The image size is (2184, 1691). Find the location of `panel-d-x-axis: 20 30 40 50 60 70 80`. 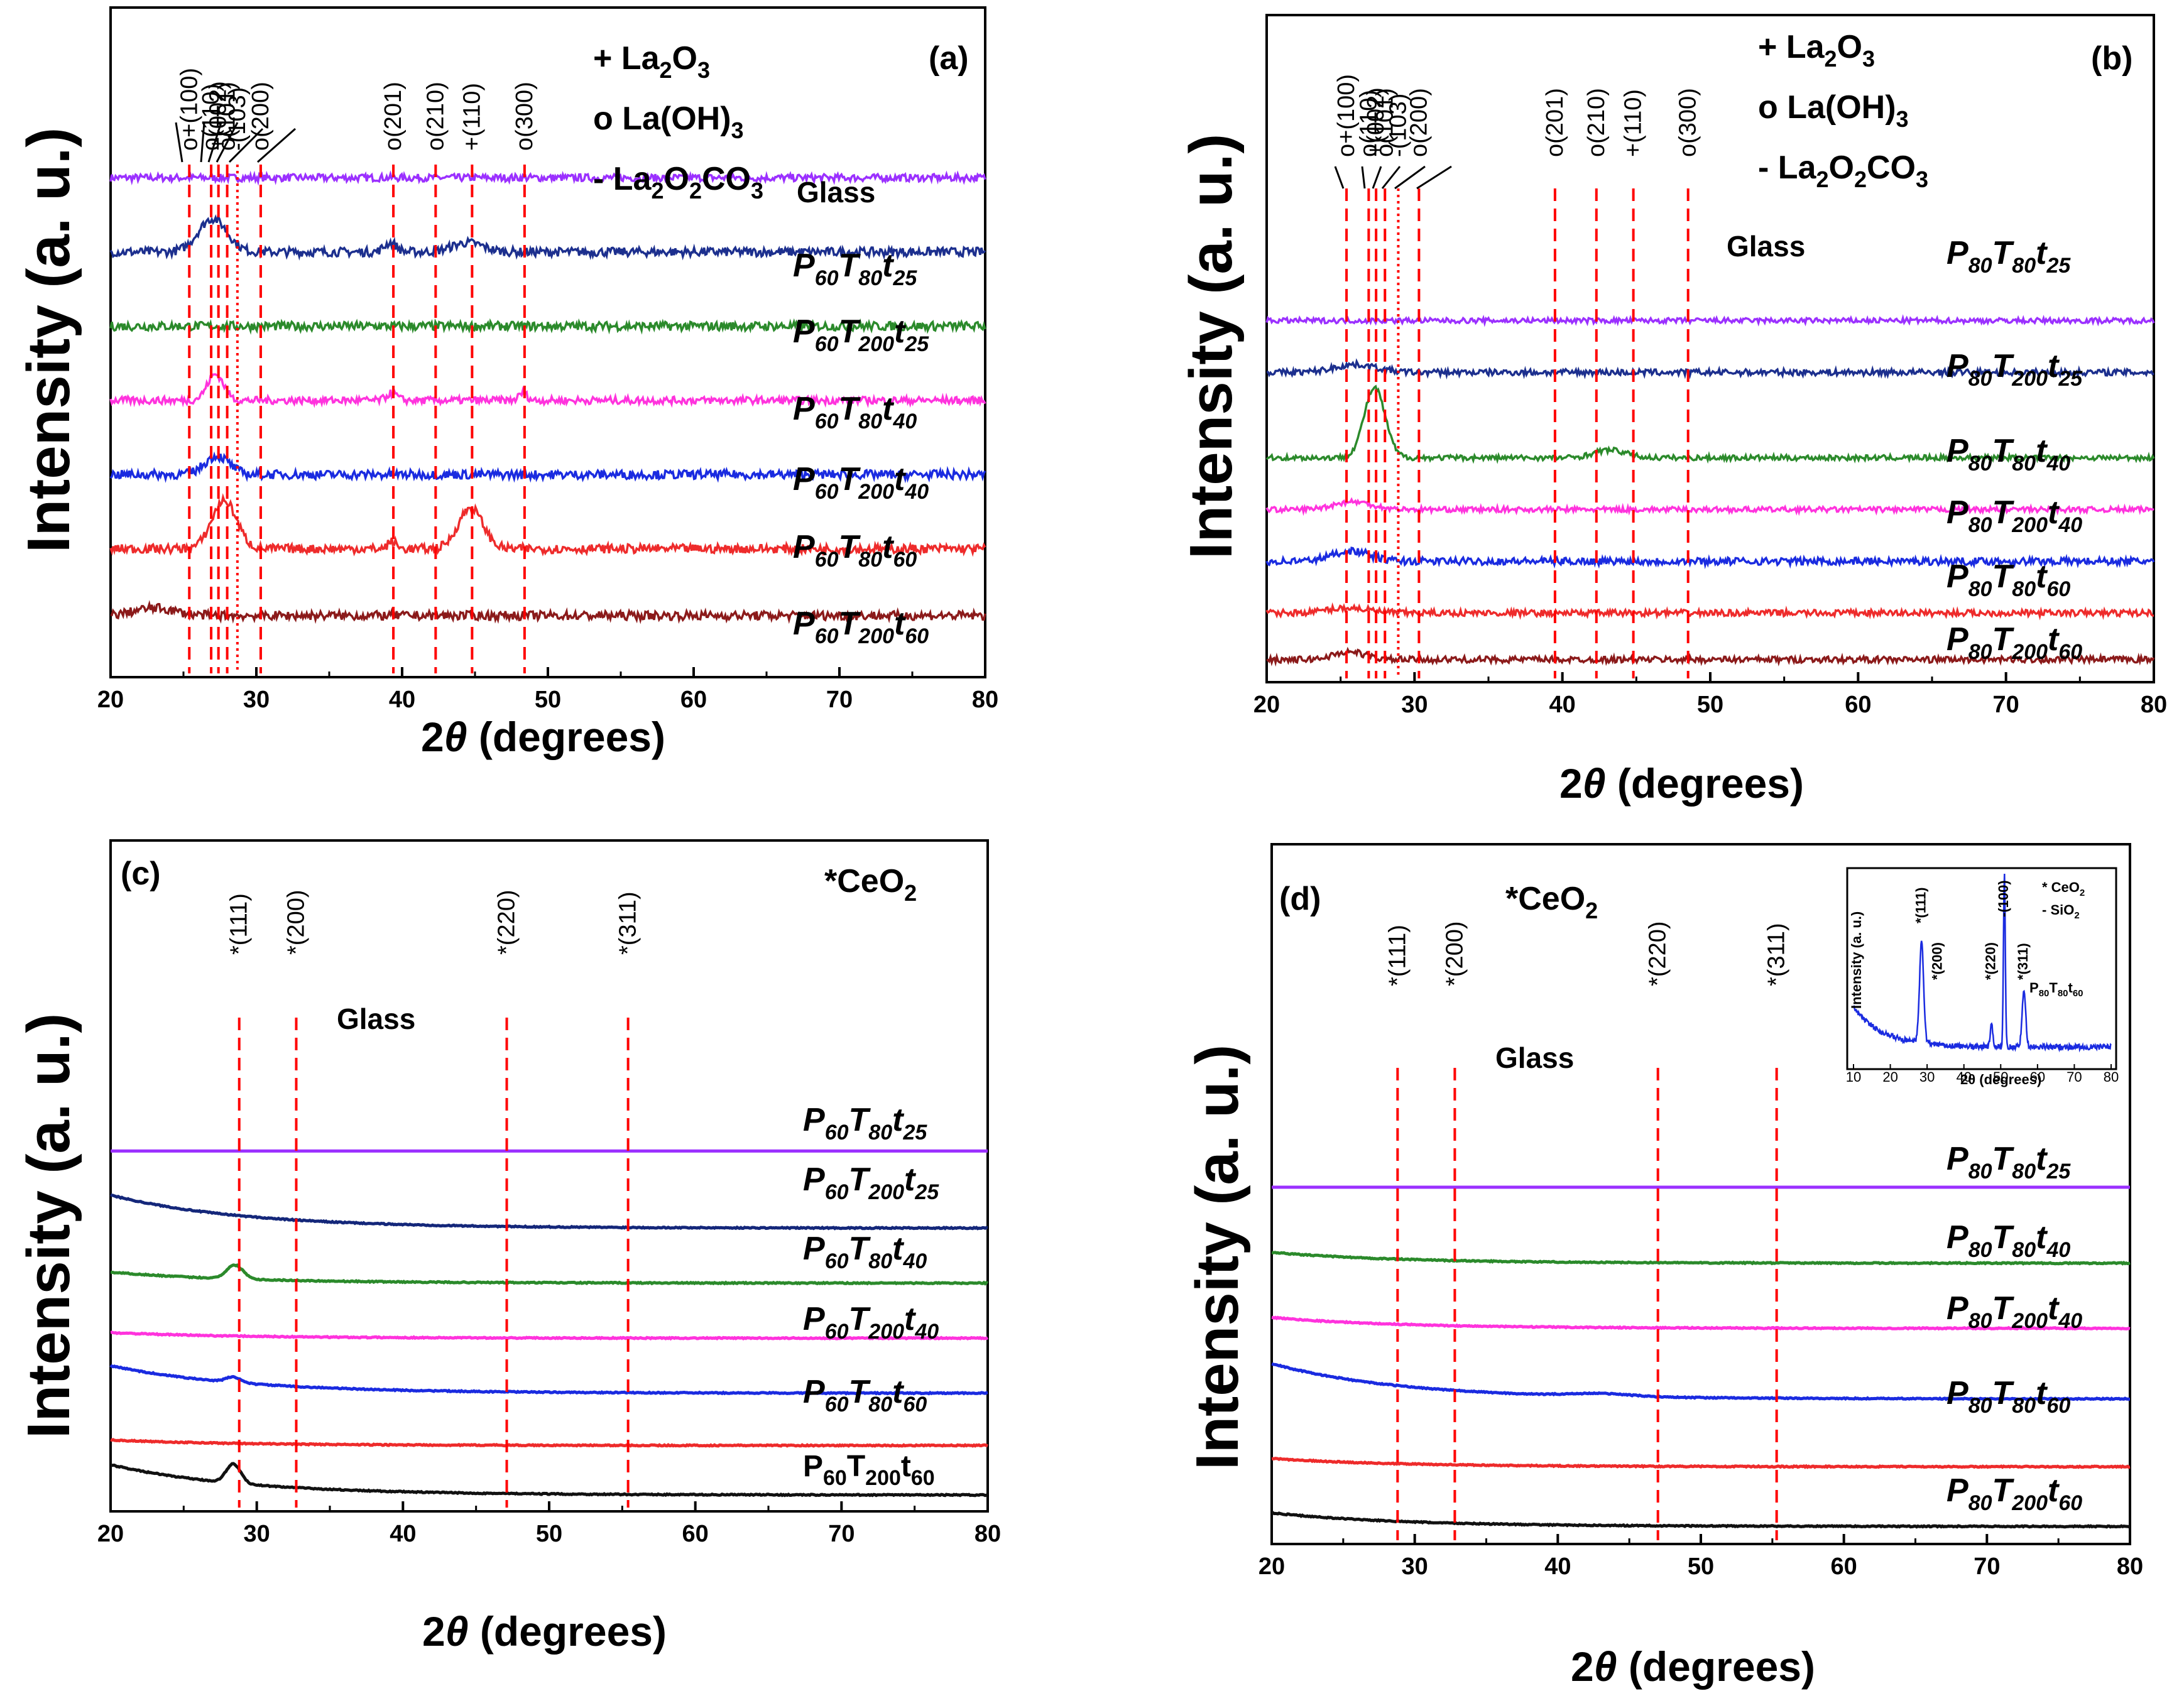

panel-d-x-axis: 20 30 40 50 60 70 80 is located at coordinates (1701, 1557).